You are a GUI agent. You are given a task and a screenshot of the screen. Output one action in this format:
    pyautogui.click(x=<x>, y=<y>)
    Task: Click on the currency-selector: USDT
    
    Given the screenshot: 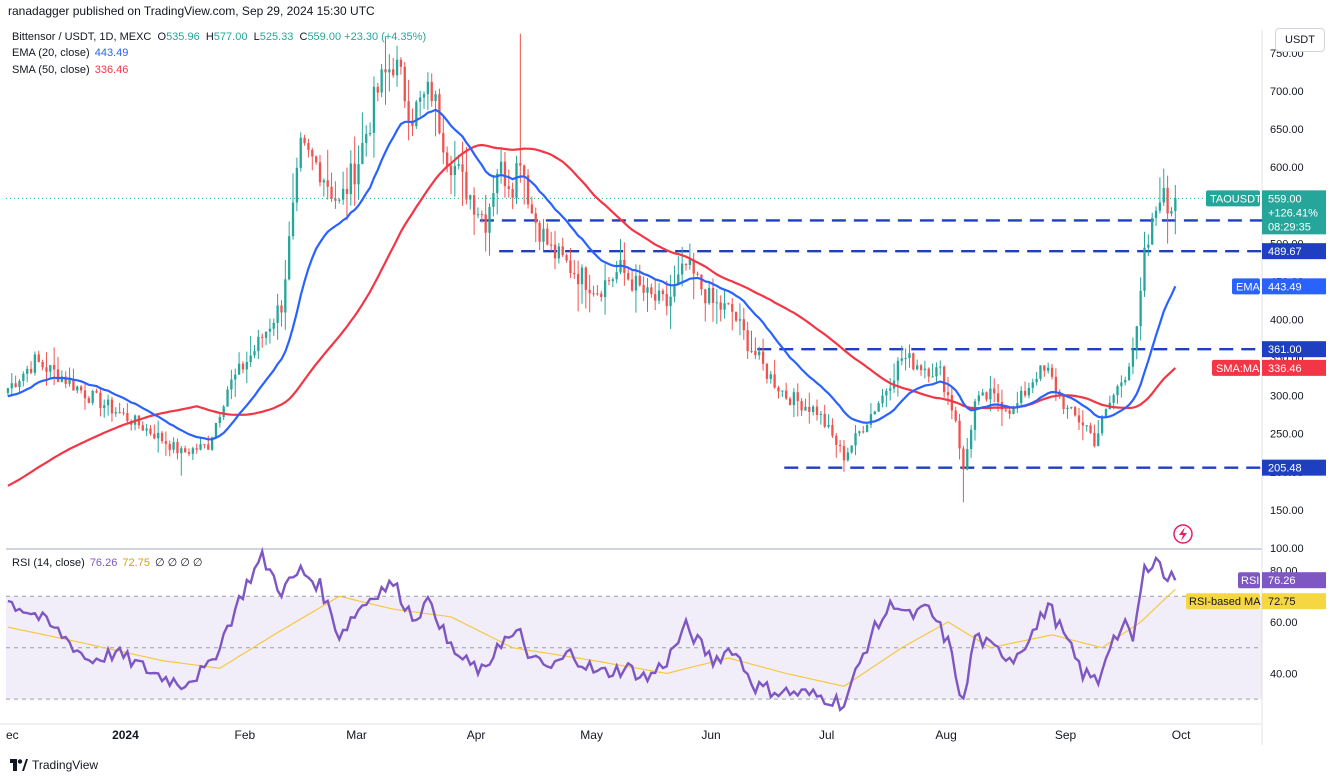 What is the action you would take?
    pyautogui.click(x=1300, y=40)
    